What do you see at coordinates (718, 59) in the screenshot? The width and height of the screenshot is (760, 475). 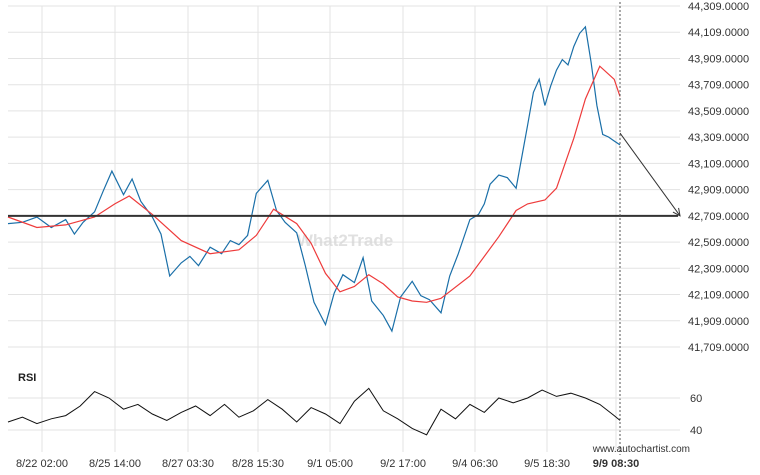 I see `y-tick-label: 43,909.0000` at bounding box center [718, 59].